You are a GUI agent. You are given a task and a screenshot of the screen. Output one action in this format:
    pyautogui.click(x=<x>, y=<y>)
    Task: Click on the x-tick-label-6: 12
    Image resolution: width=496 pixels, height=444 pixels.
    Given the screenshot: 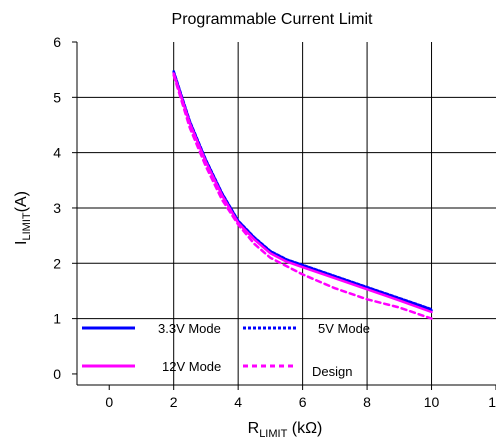 What is the action you would take?
    pyautogui.click(x=492, y=402)
    